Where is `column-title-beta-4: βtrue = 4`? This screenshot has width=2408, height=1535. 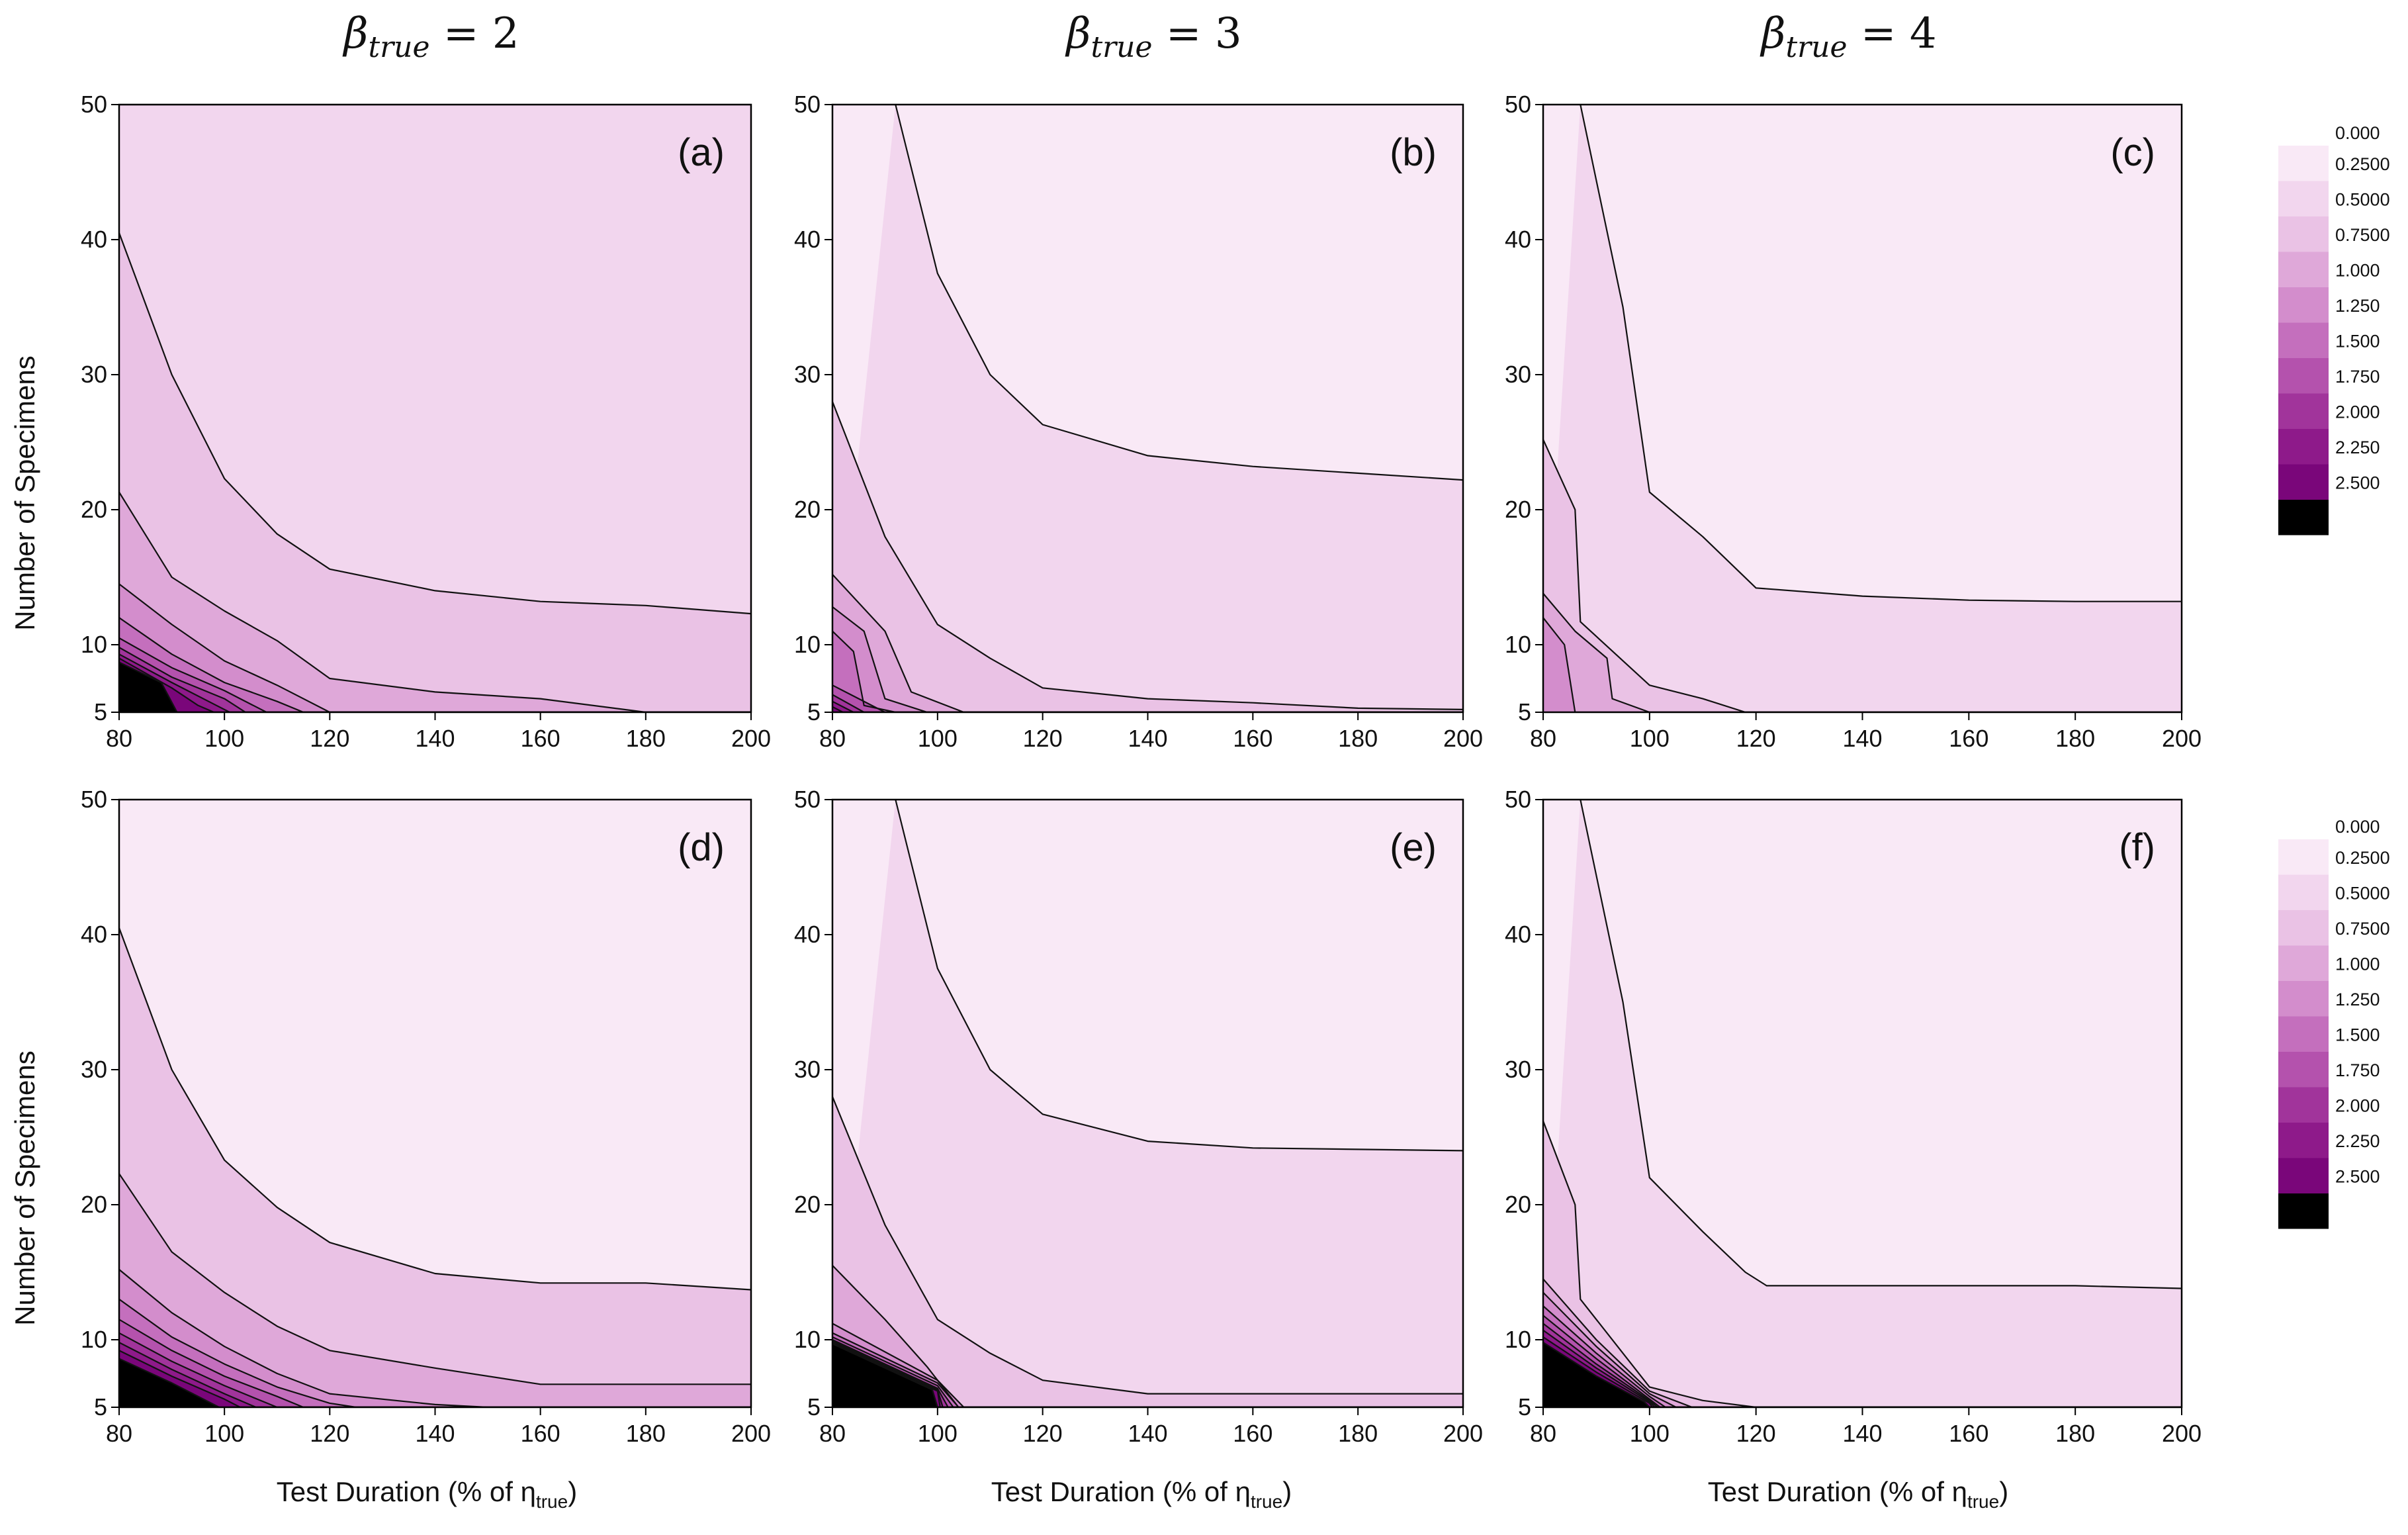
column-title-beta-4: βtrue = 4 is located at coordinates (1848, 36).